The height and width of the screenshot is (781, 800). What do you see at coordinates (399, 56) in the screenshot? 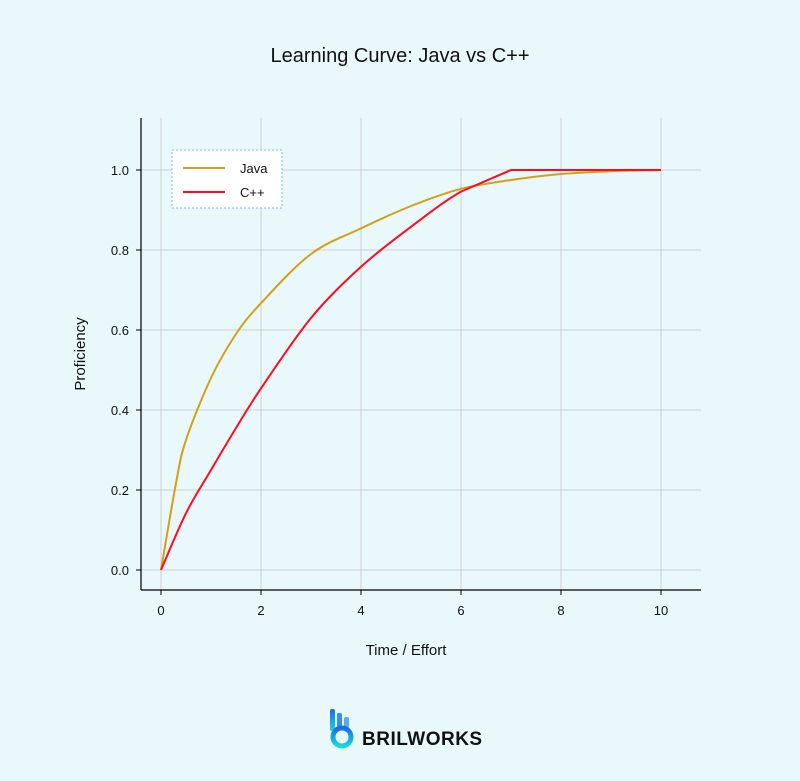
I see `chart-title: Learning Curve: Java vs C++` at bounding box center [399, 56].